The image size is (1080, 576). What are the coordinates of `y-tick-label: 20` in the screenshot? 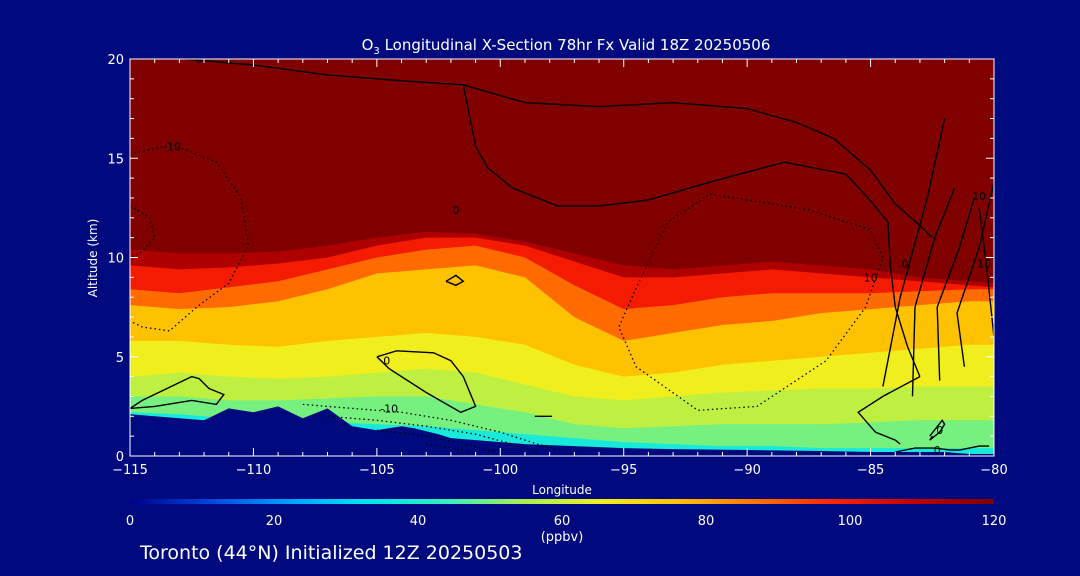 It's located at (115, 60).